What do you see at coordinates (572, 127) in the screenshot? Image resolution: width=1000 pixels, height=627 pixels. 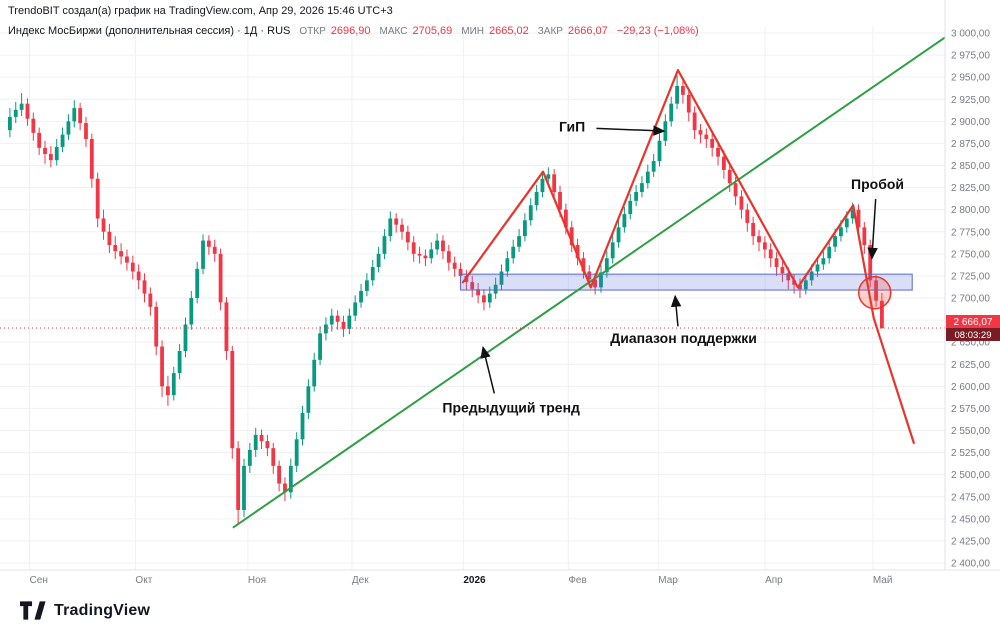 I see `annotation-text: ГиП` at bounding box center [572, 127].